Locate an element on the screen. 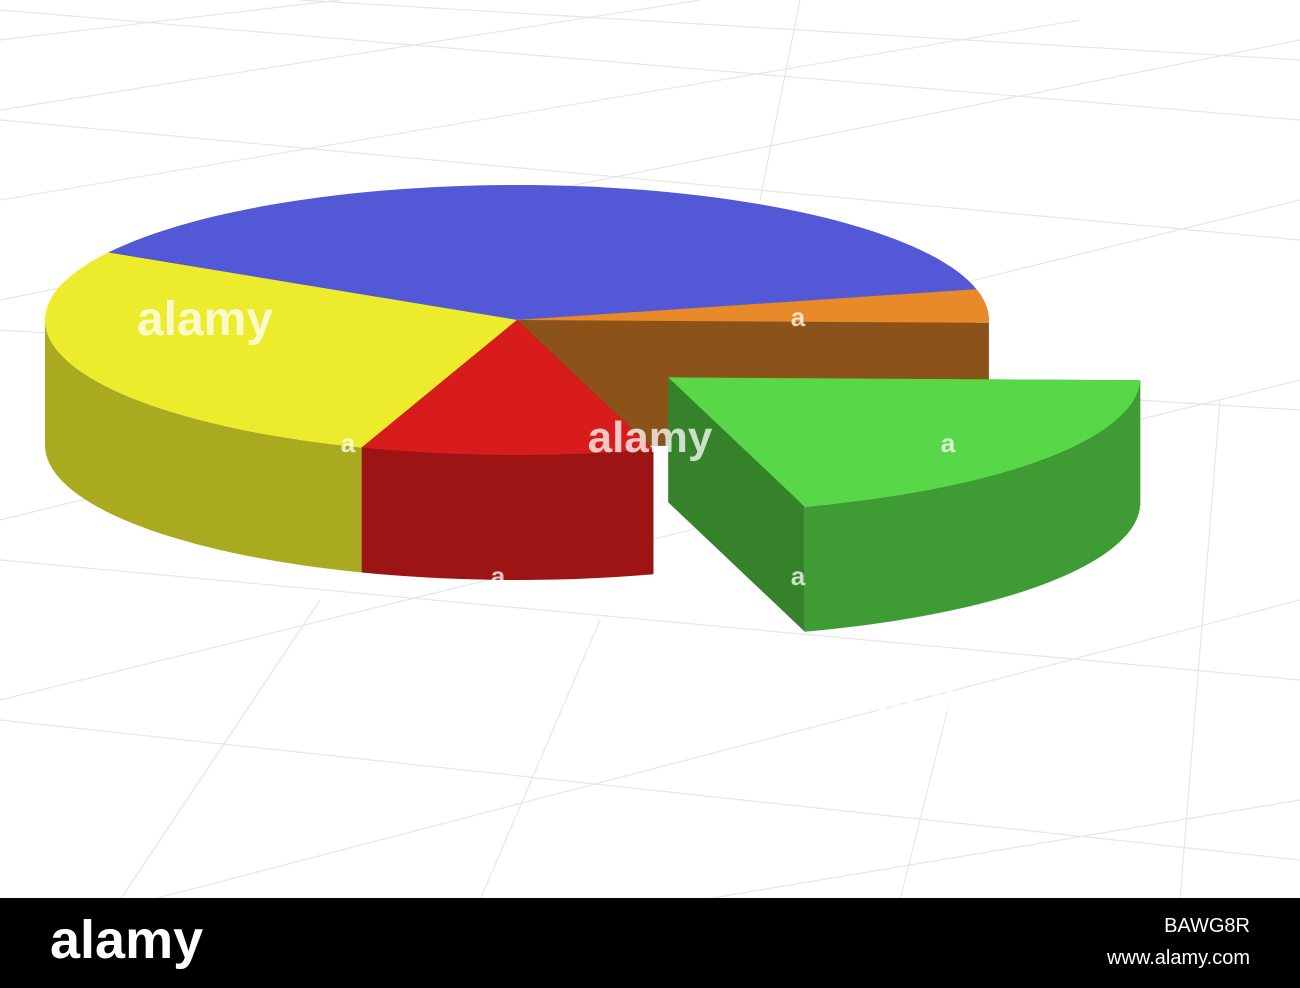 The width and height of the screenshot is (1300, 988). footer-url: www.alamy.com is located at coordinates (1178, 958).